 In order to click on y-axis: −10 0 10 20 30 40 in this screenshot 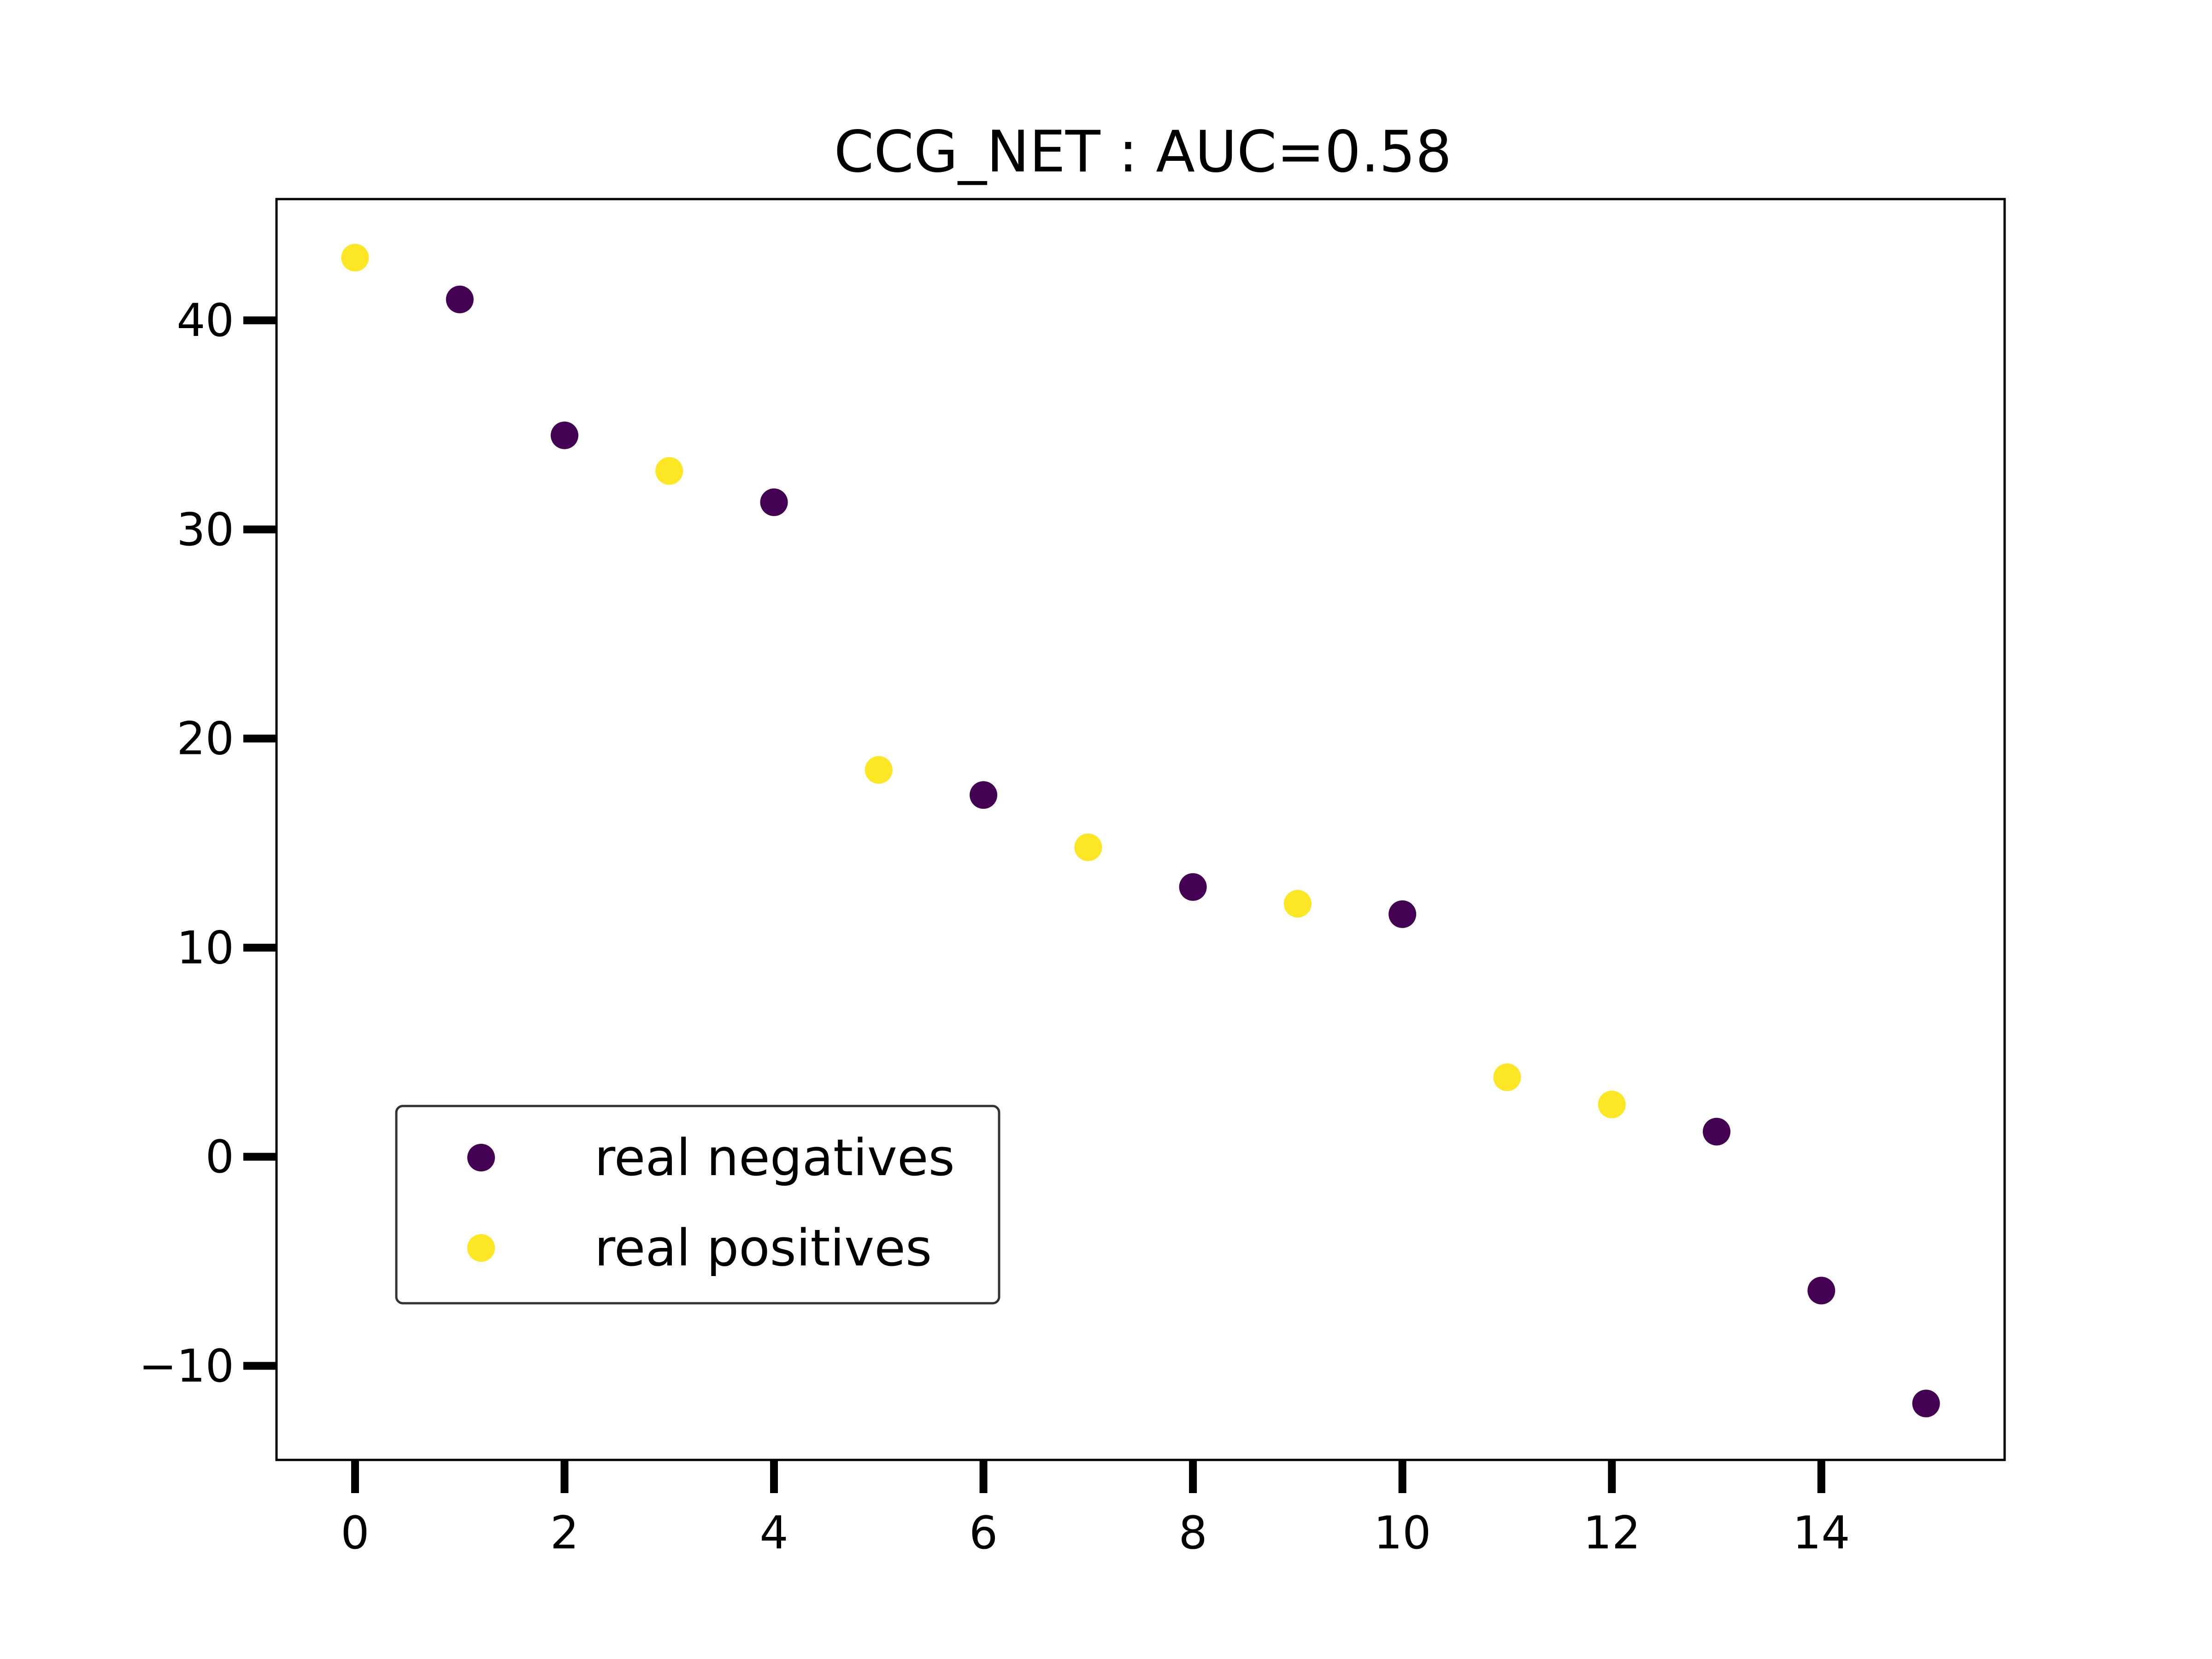, I will do `click(207, 843)`.